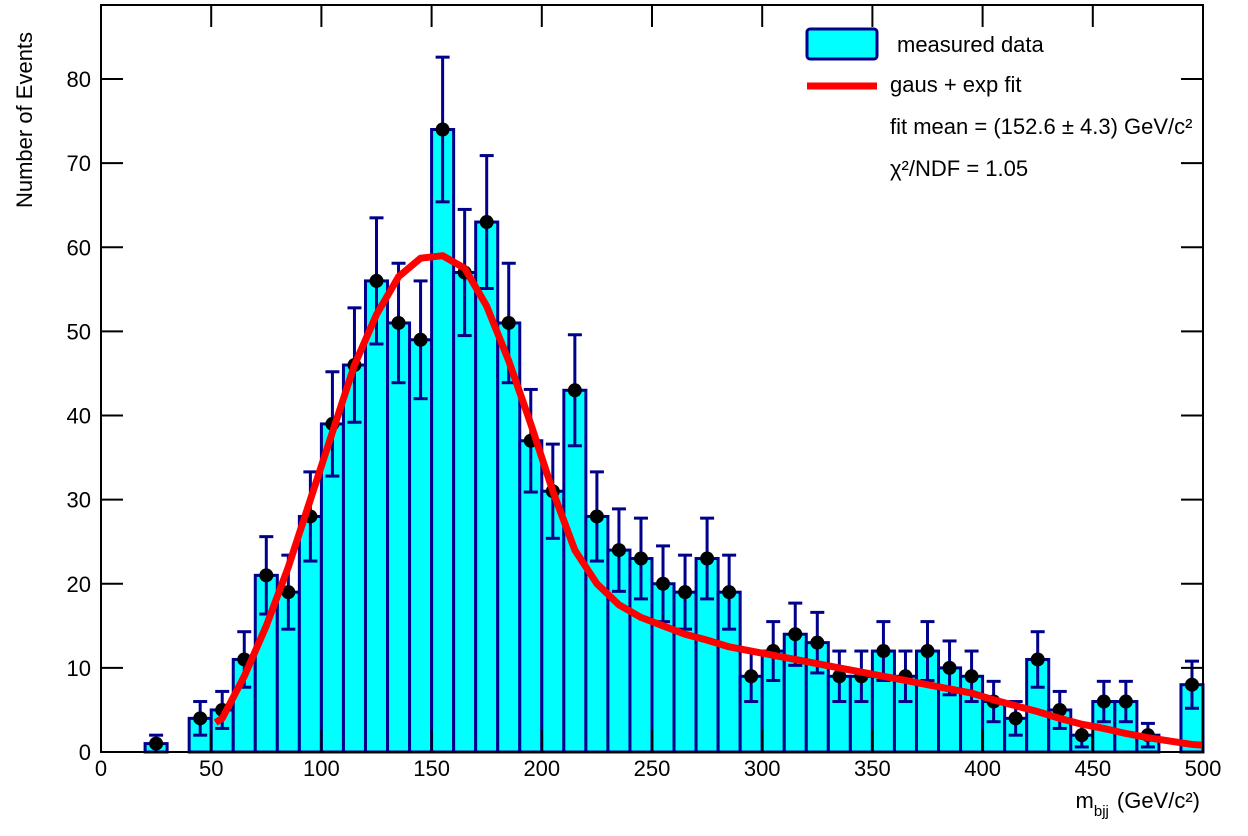  What do you see at coordinates (321, 768) in the screenshot?
I see `x-tick-label: 100` at bounding box center [321, 768].